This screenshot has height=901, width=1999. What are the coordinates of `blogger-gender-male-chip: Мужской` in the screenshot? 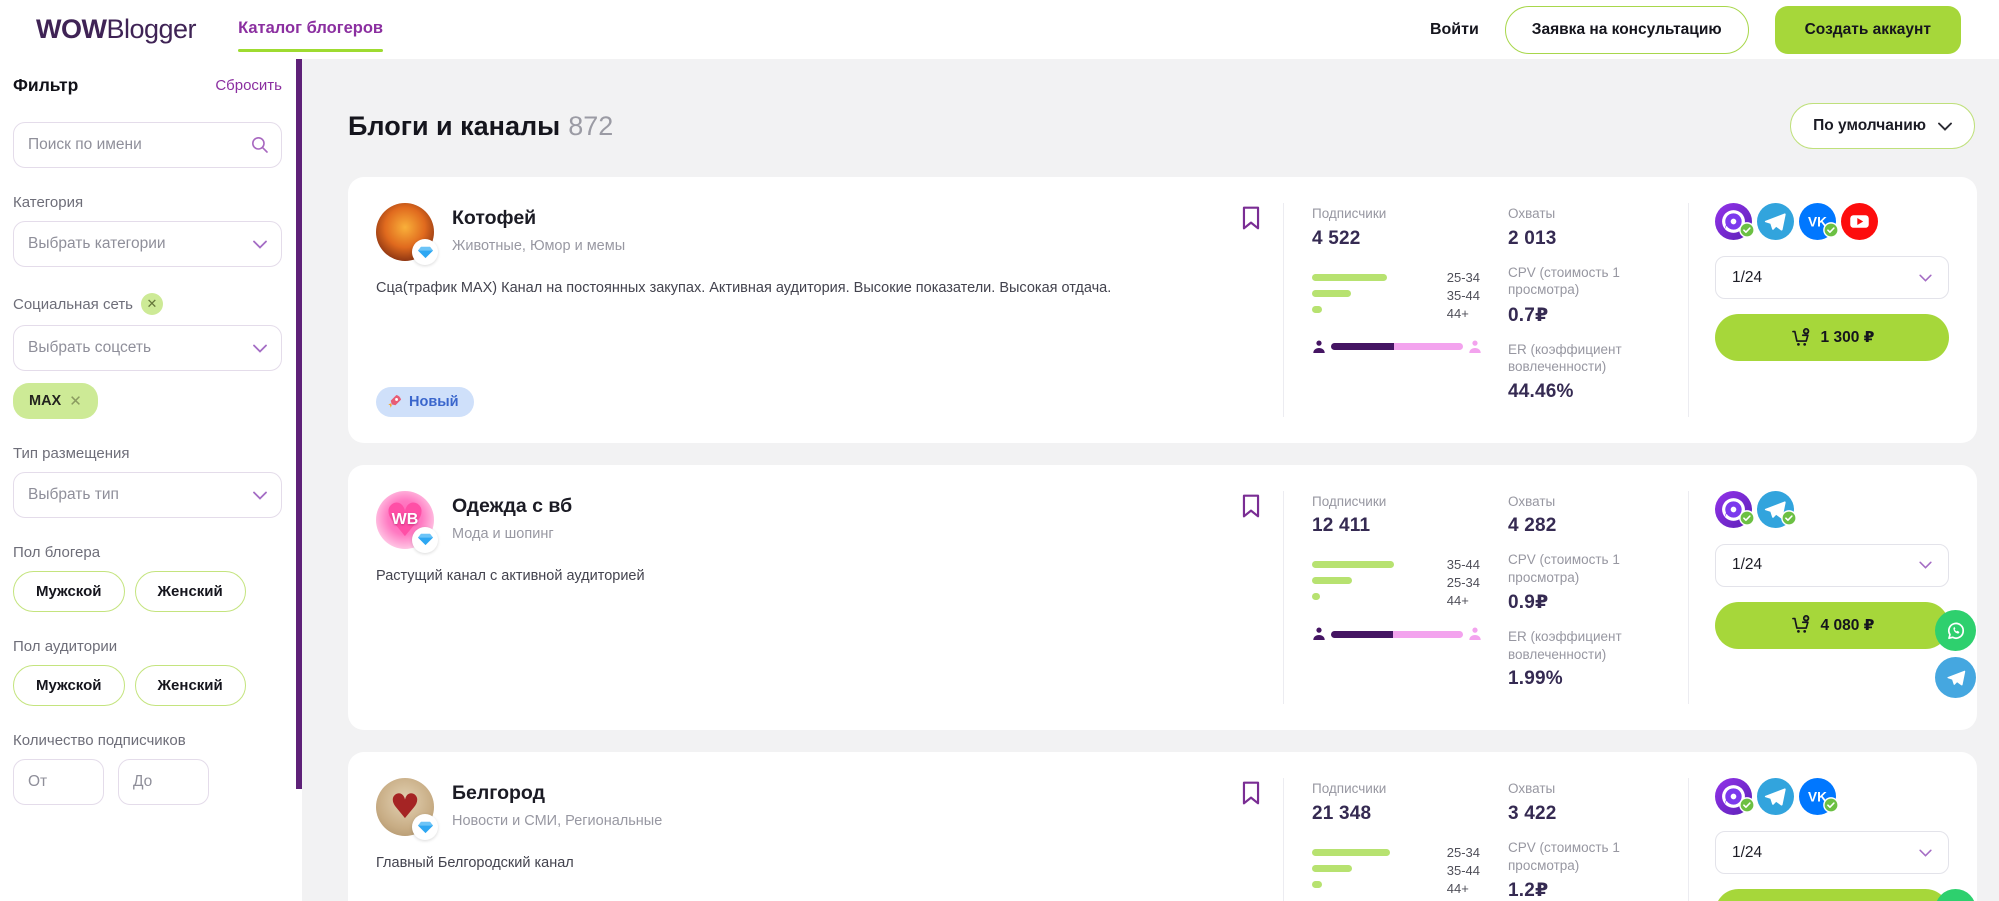 It's located at (69, 591).